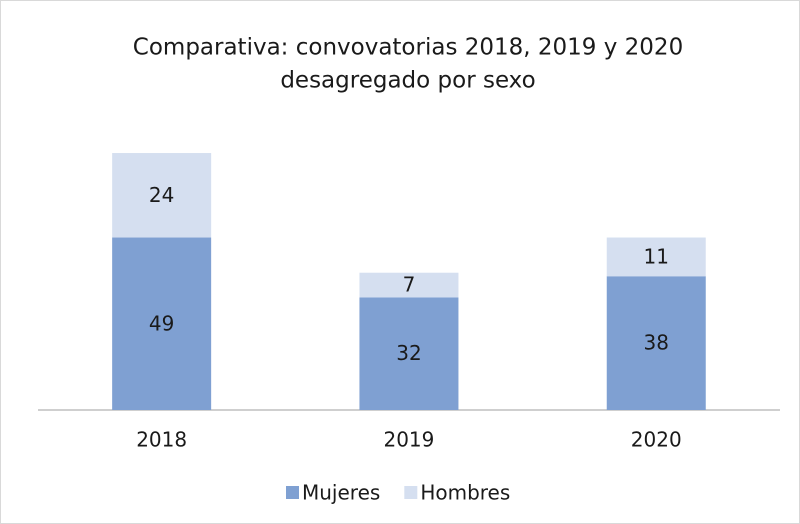 This screenshot has height=524, width=800. I want to click on x-tick-label: 2020, so click(656, 440).